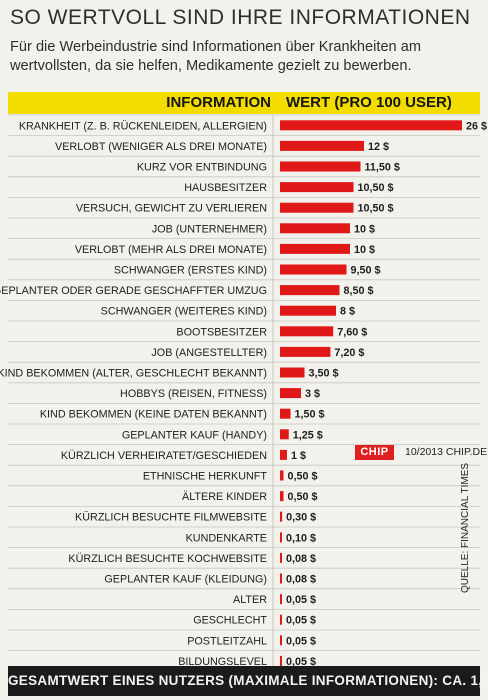  I want to click on category-label: ÄLTERE KINDER, so click(224, 497).